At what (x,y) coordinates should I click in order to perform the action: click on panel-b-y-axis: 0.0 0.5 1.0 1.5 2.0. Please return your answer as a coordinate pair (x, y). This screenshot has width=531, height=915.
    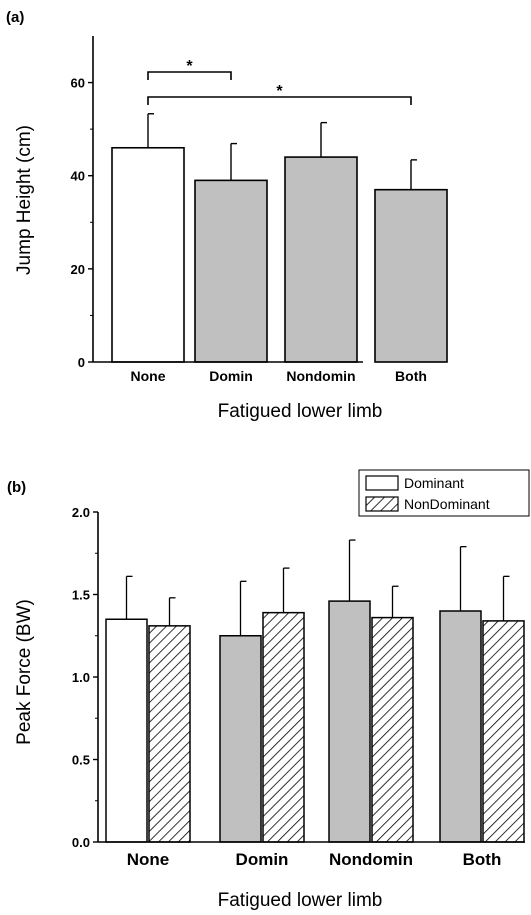
    Looking at the image, I should click on (85, 677).